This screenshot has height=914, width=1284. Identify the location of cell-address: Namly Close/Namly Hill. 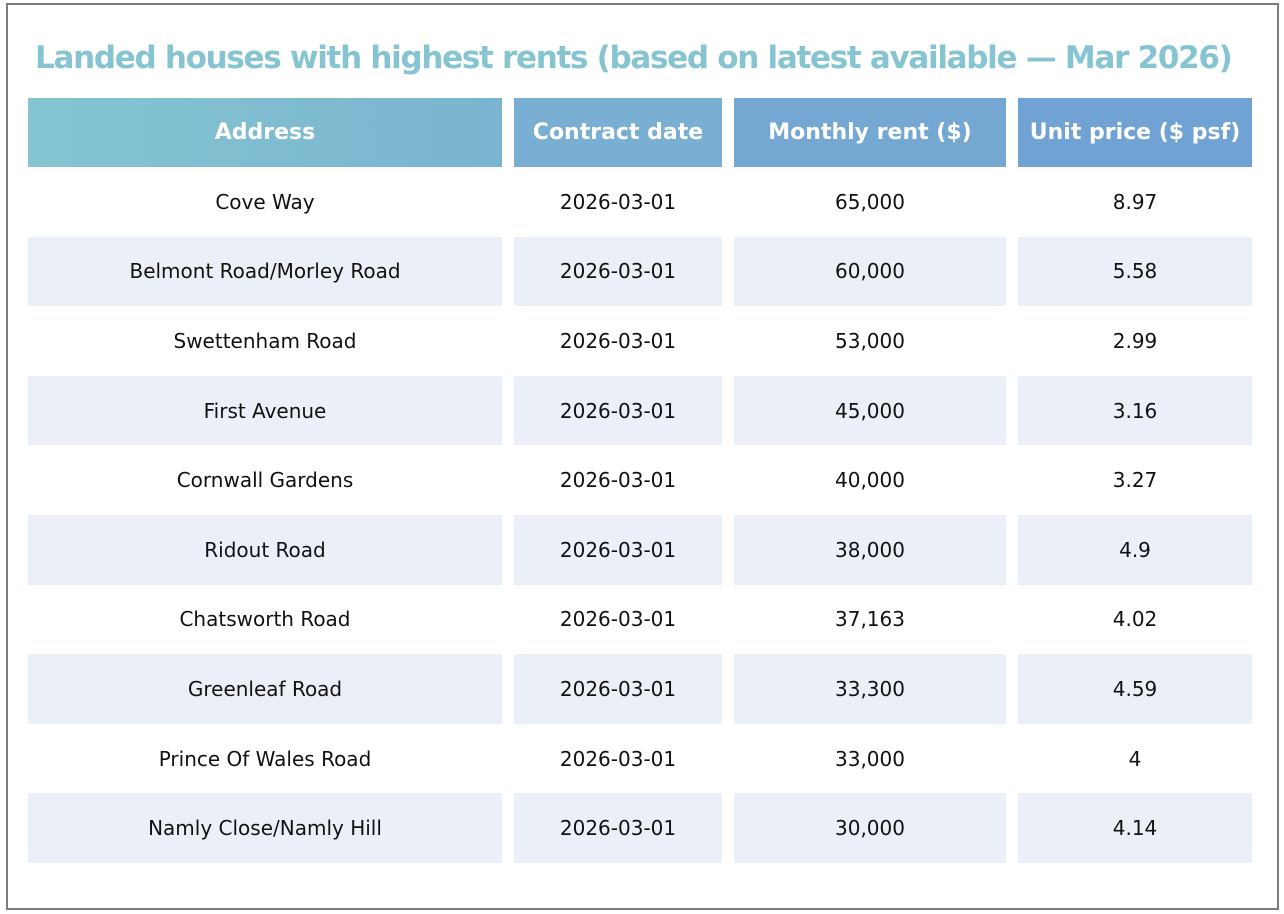
(265, 828).